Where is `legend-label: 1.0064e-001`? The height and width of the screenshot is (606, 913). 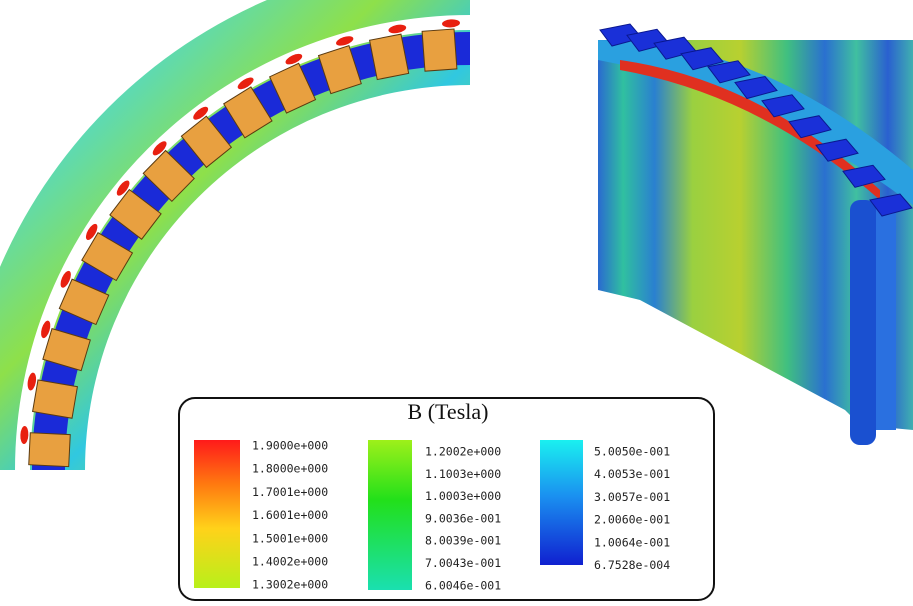 legend-label: 1.0064e-001 is located at coordinates (632, 542).